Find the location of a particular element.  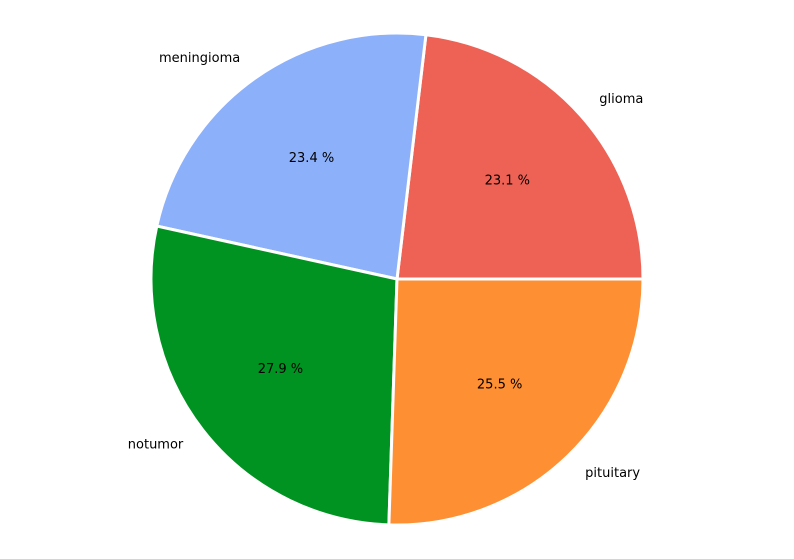

slice-percent-pituitary: 25.5 % is located at coordinates (499, 385).